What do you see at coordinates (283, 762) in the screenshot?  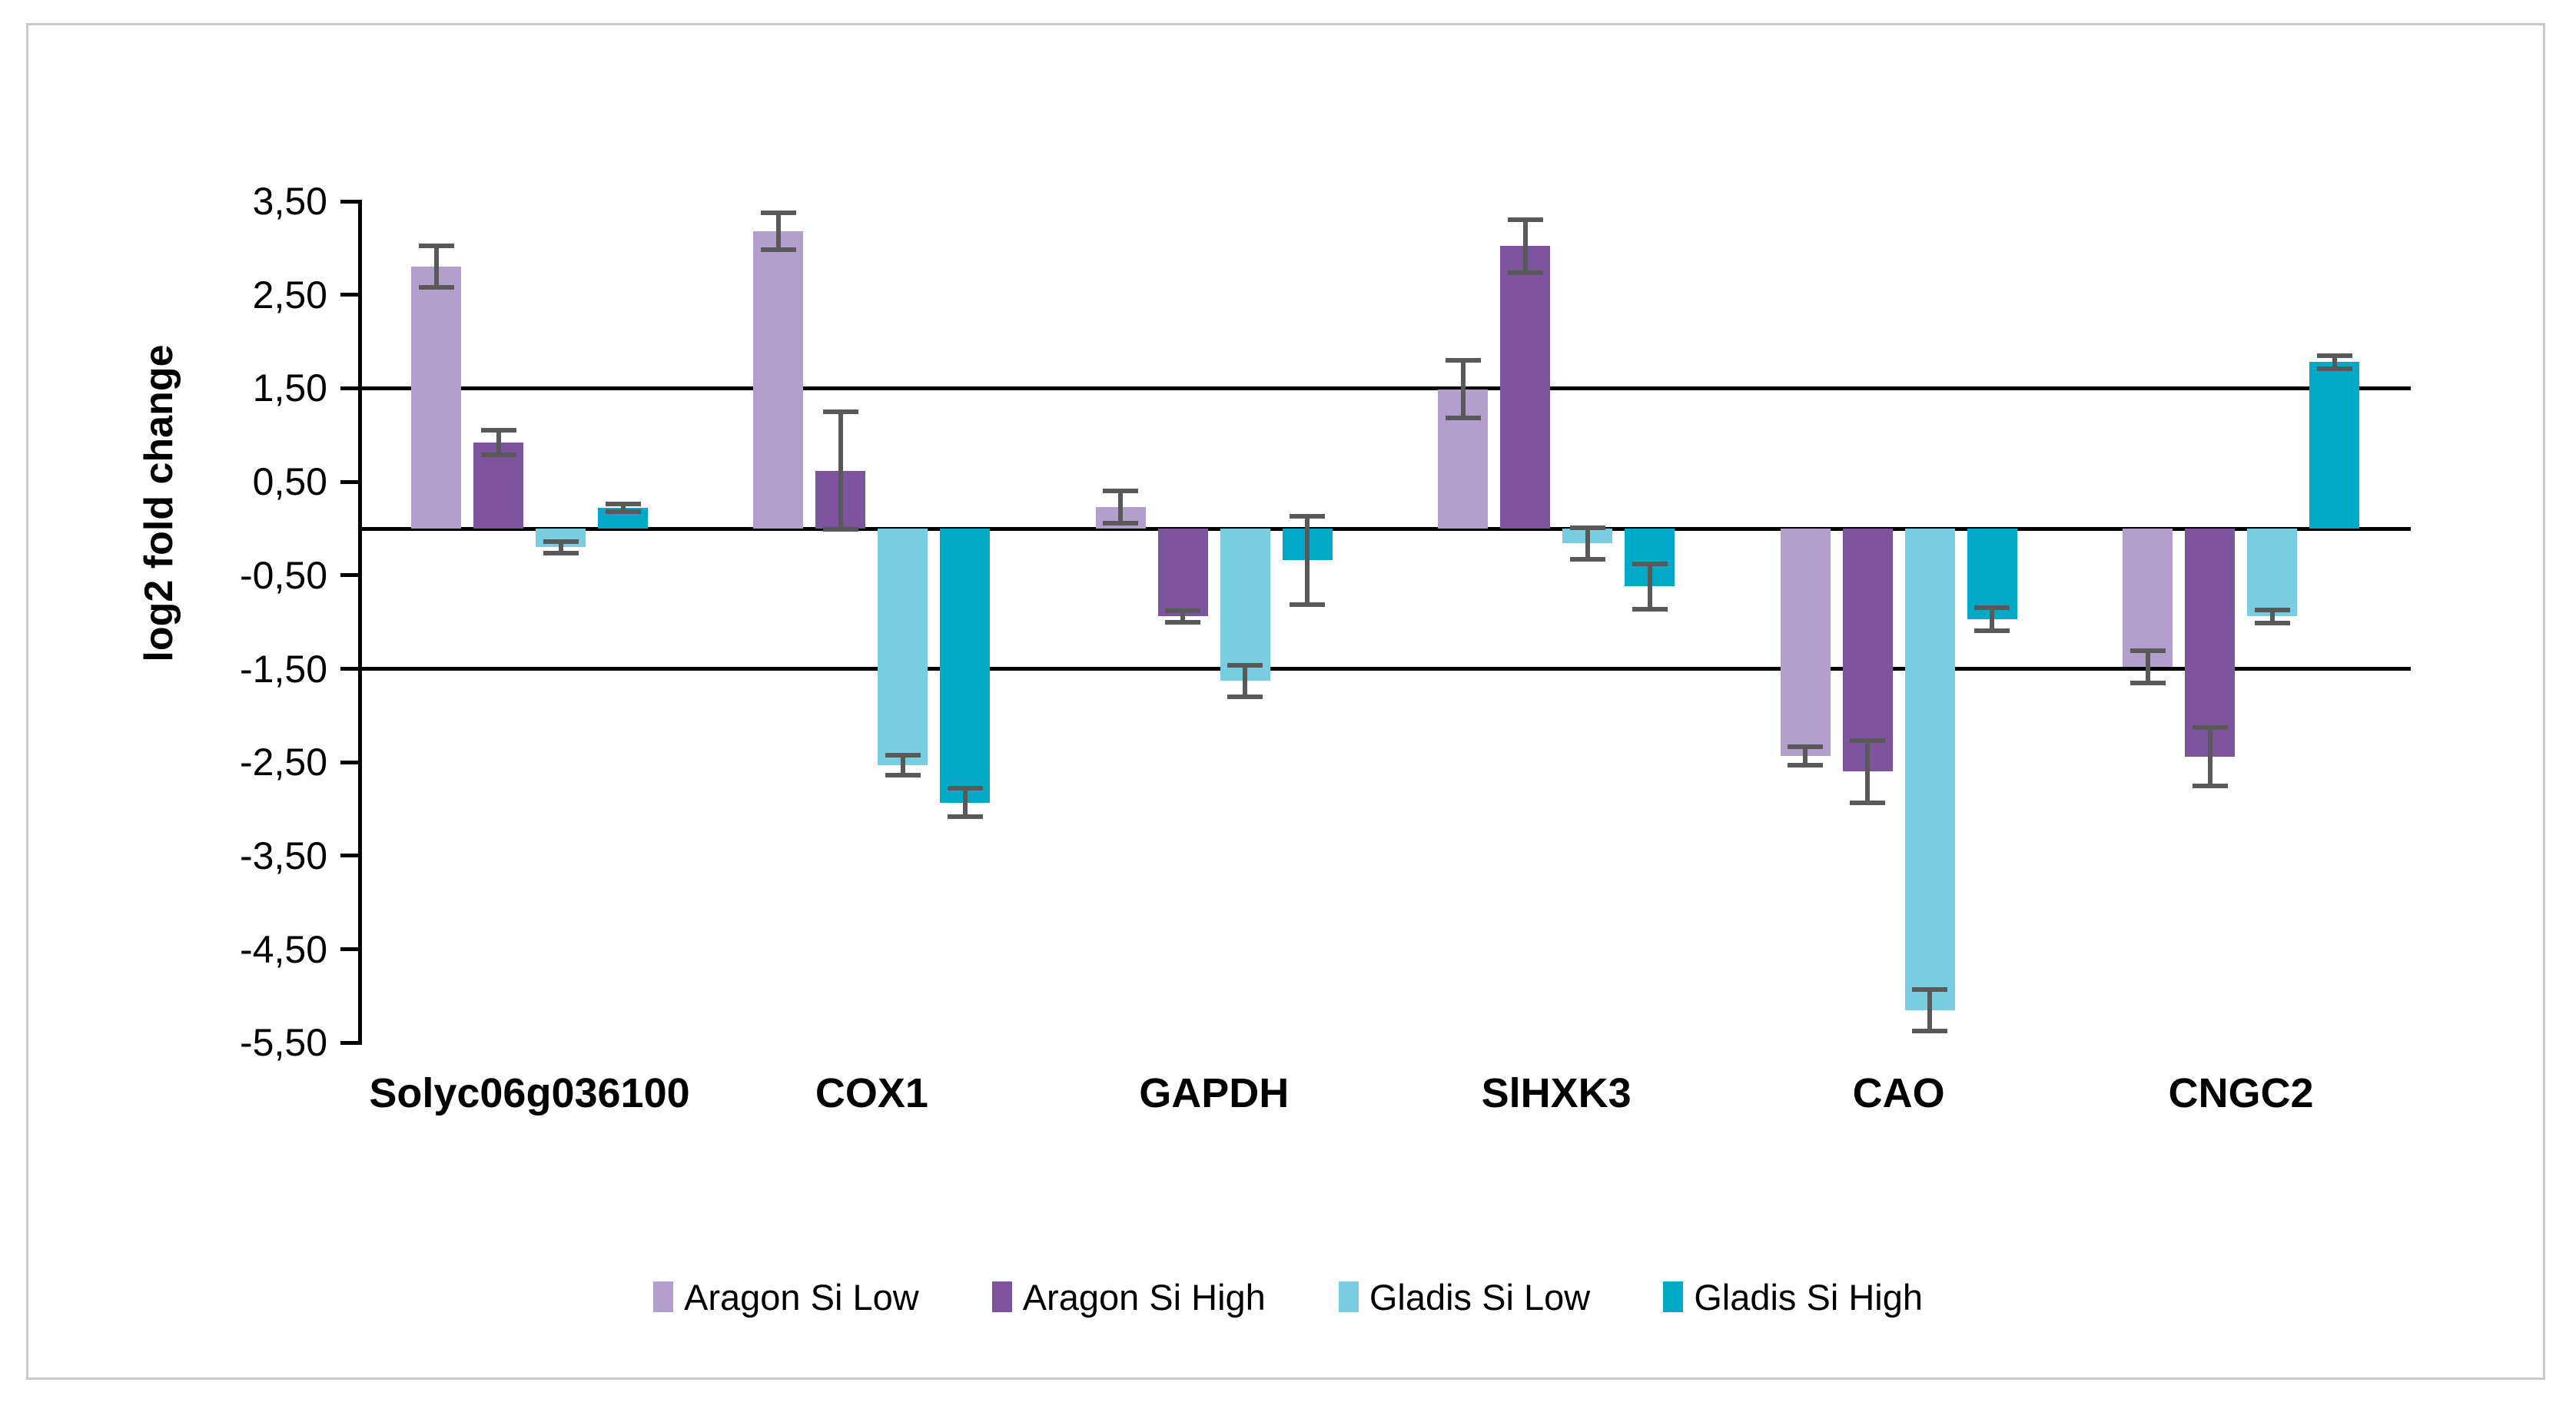 I see `y-tick-label: -2,50` at bounding box center [283, 762].